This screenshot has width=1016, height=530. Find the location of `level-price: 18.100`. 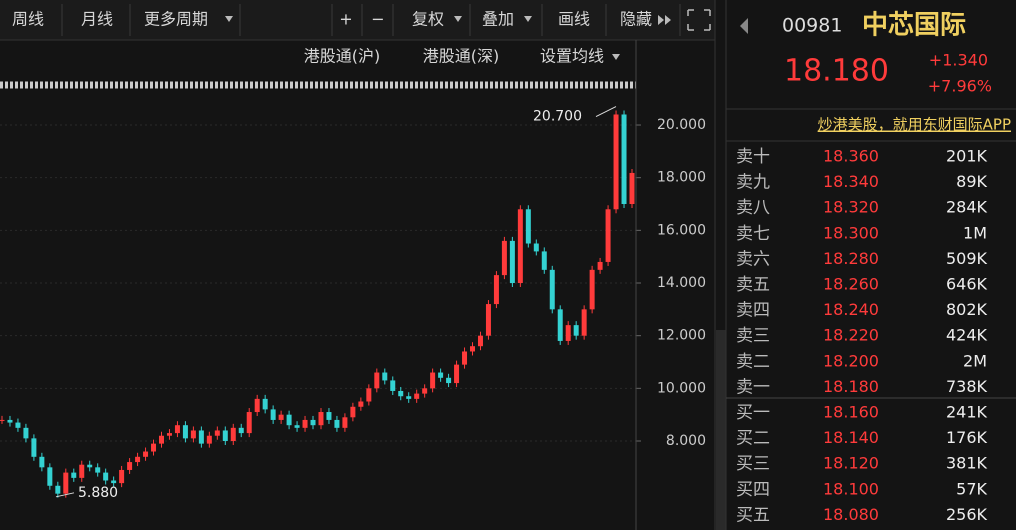

level-price: 18.100 is located at coordinates (851, 488).